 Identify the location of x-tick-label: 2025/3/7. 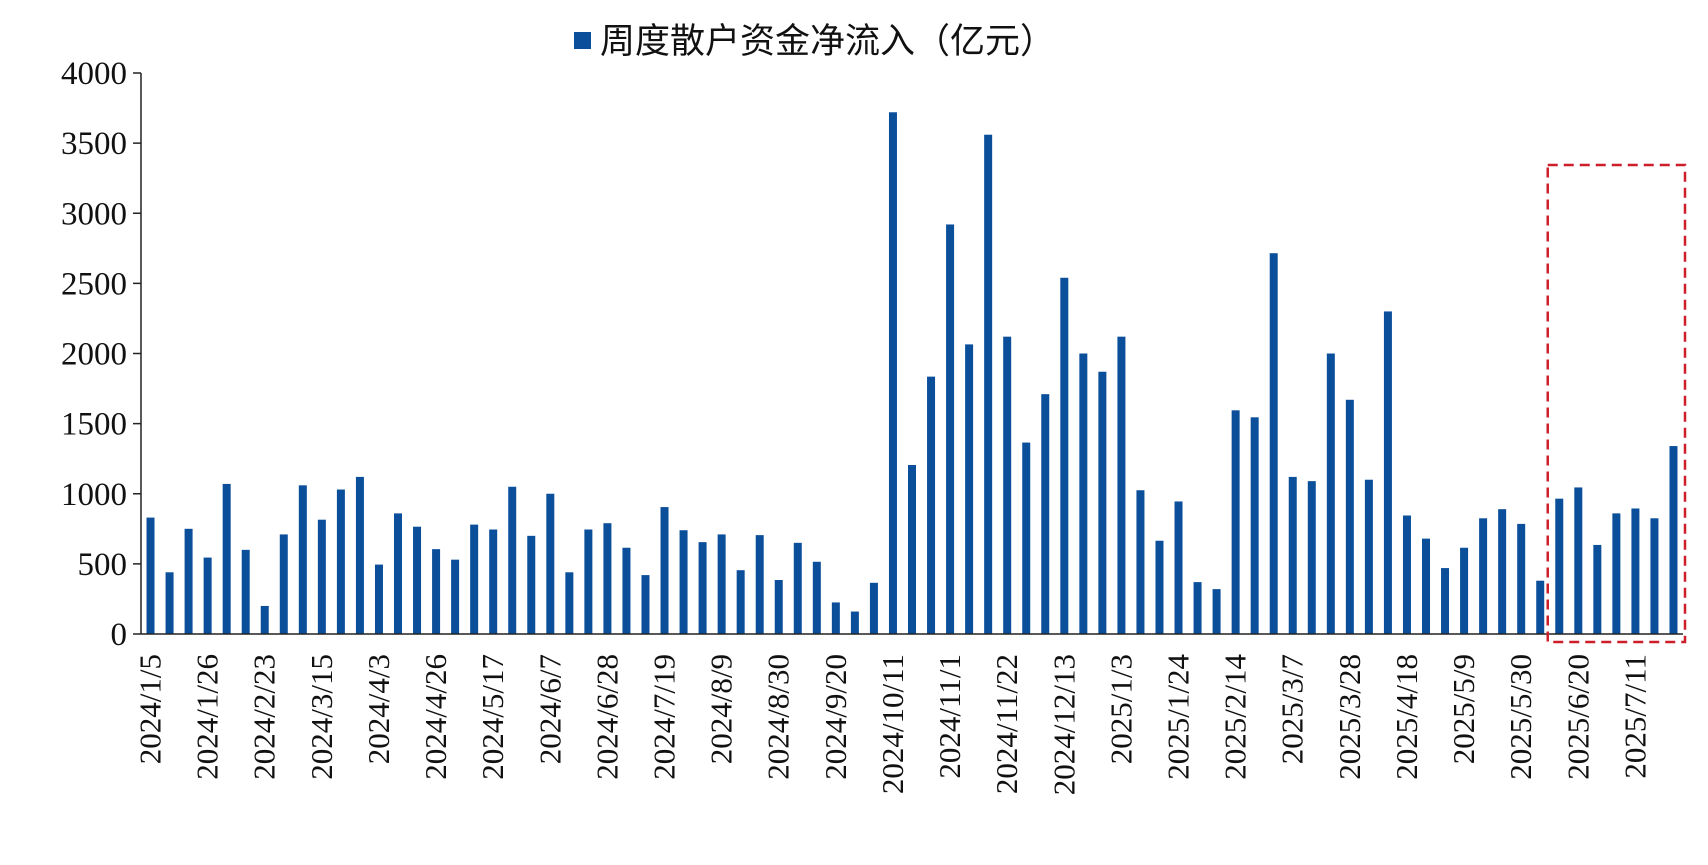
(1292, 709).